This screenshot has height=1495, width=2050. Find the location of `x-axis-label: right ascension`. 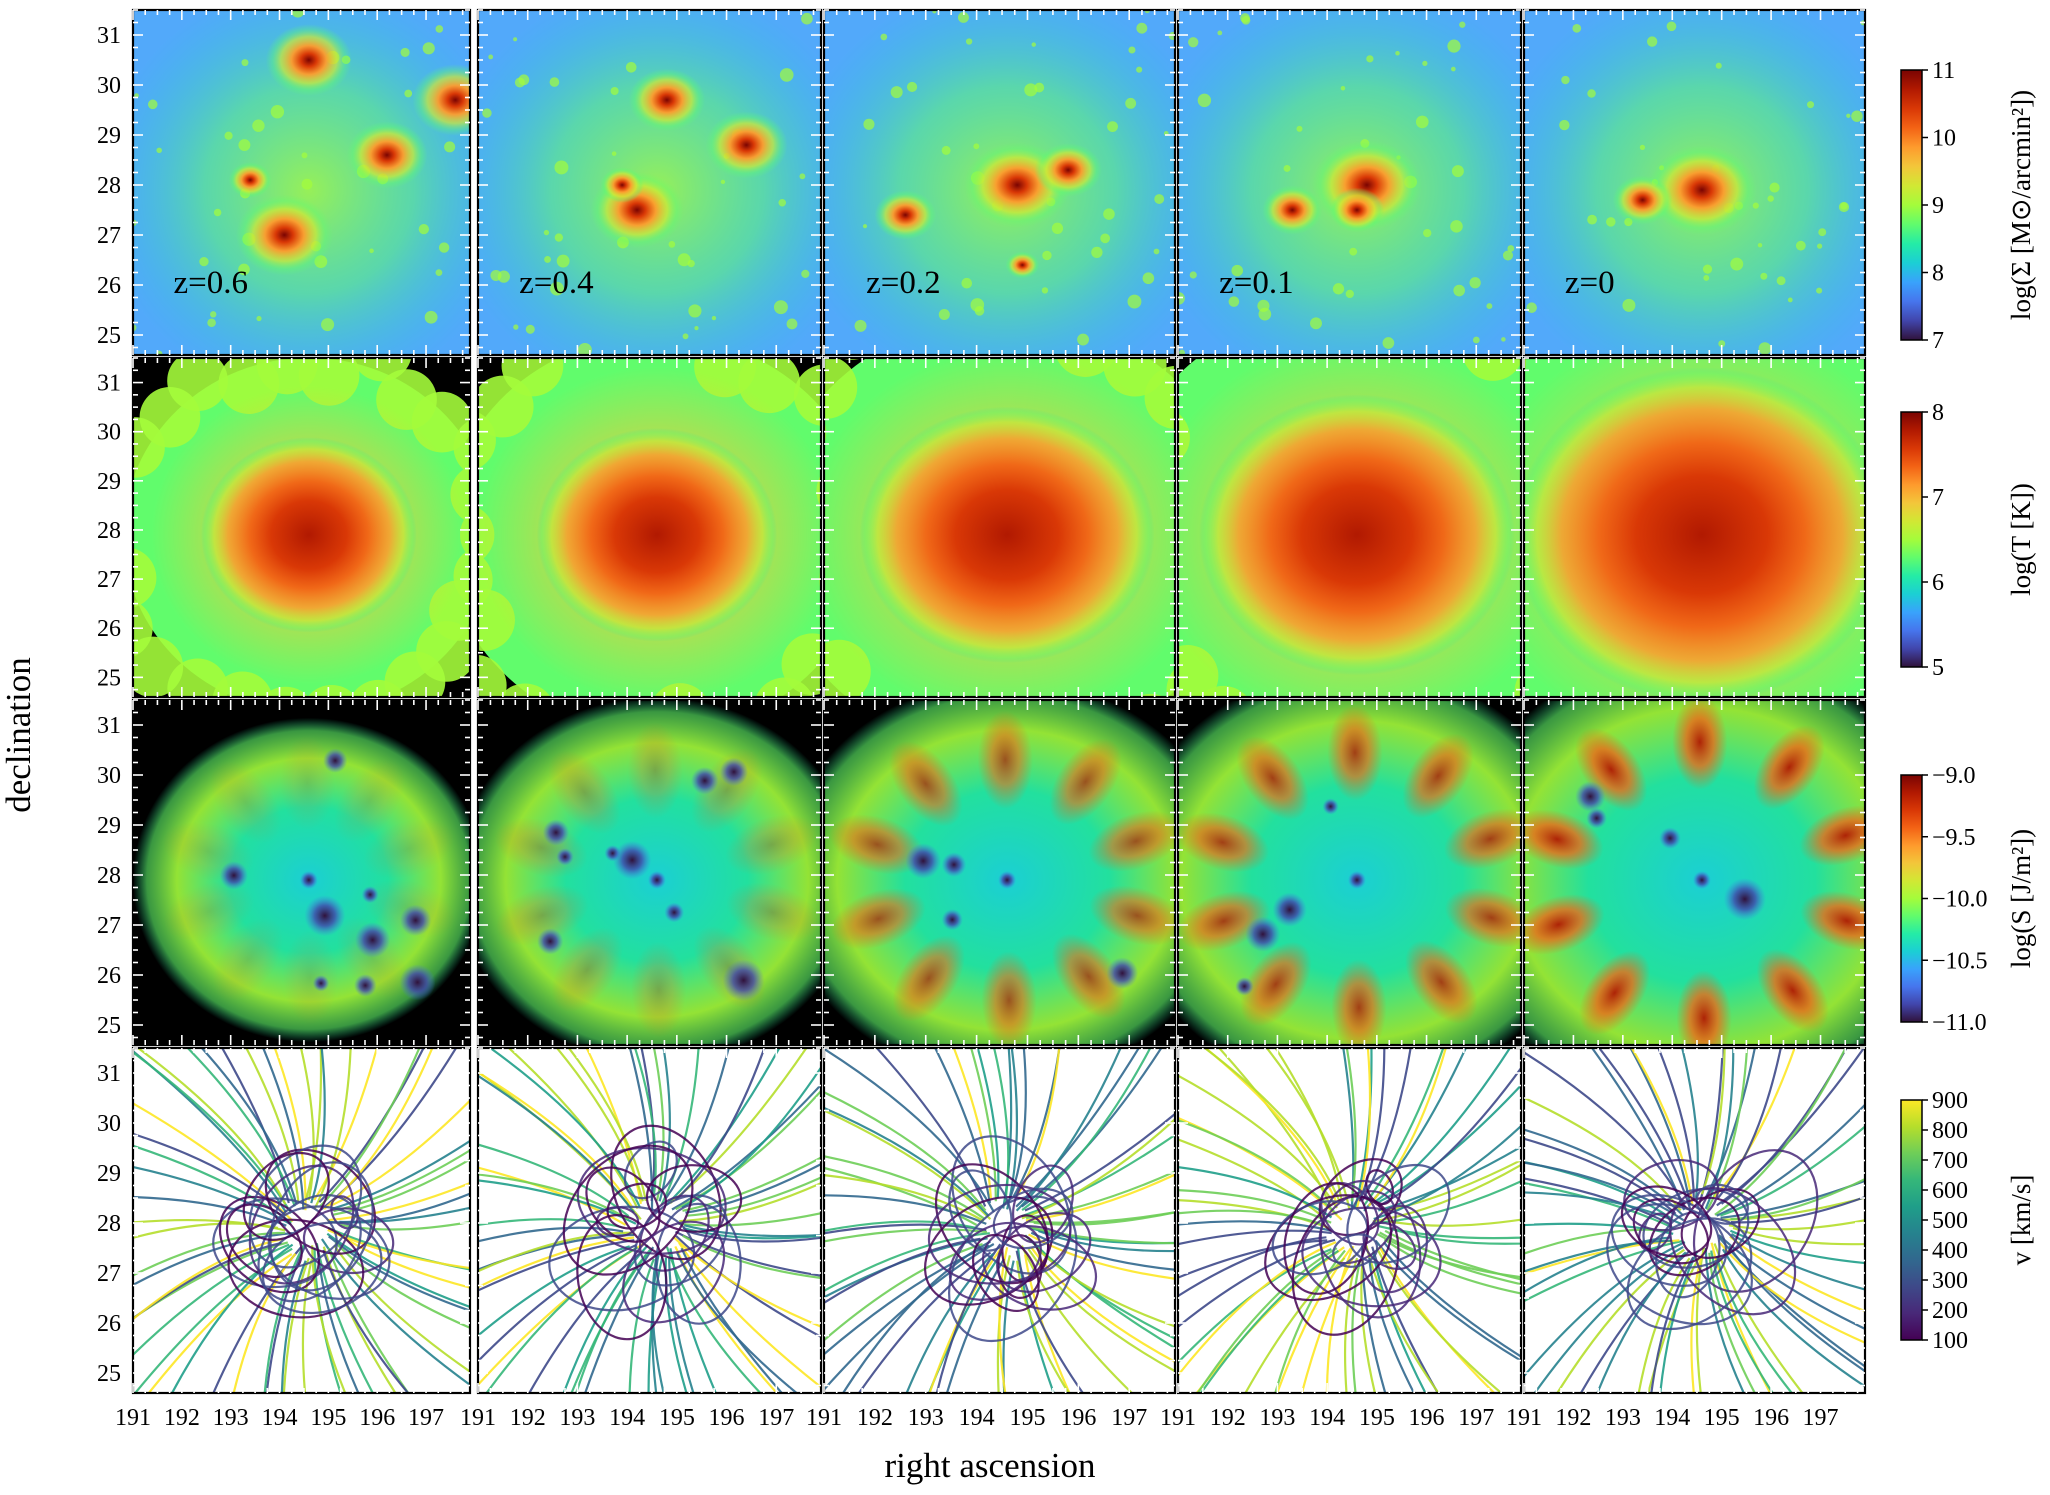

x-axis-label: right ascension is located at coordinates (990, 1465).